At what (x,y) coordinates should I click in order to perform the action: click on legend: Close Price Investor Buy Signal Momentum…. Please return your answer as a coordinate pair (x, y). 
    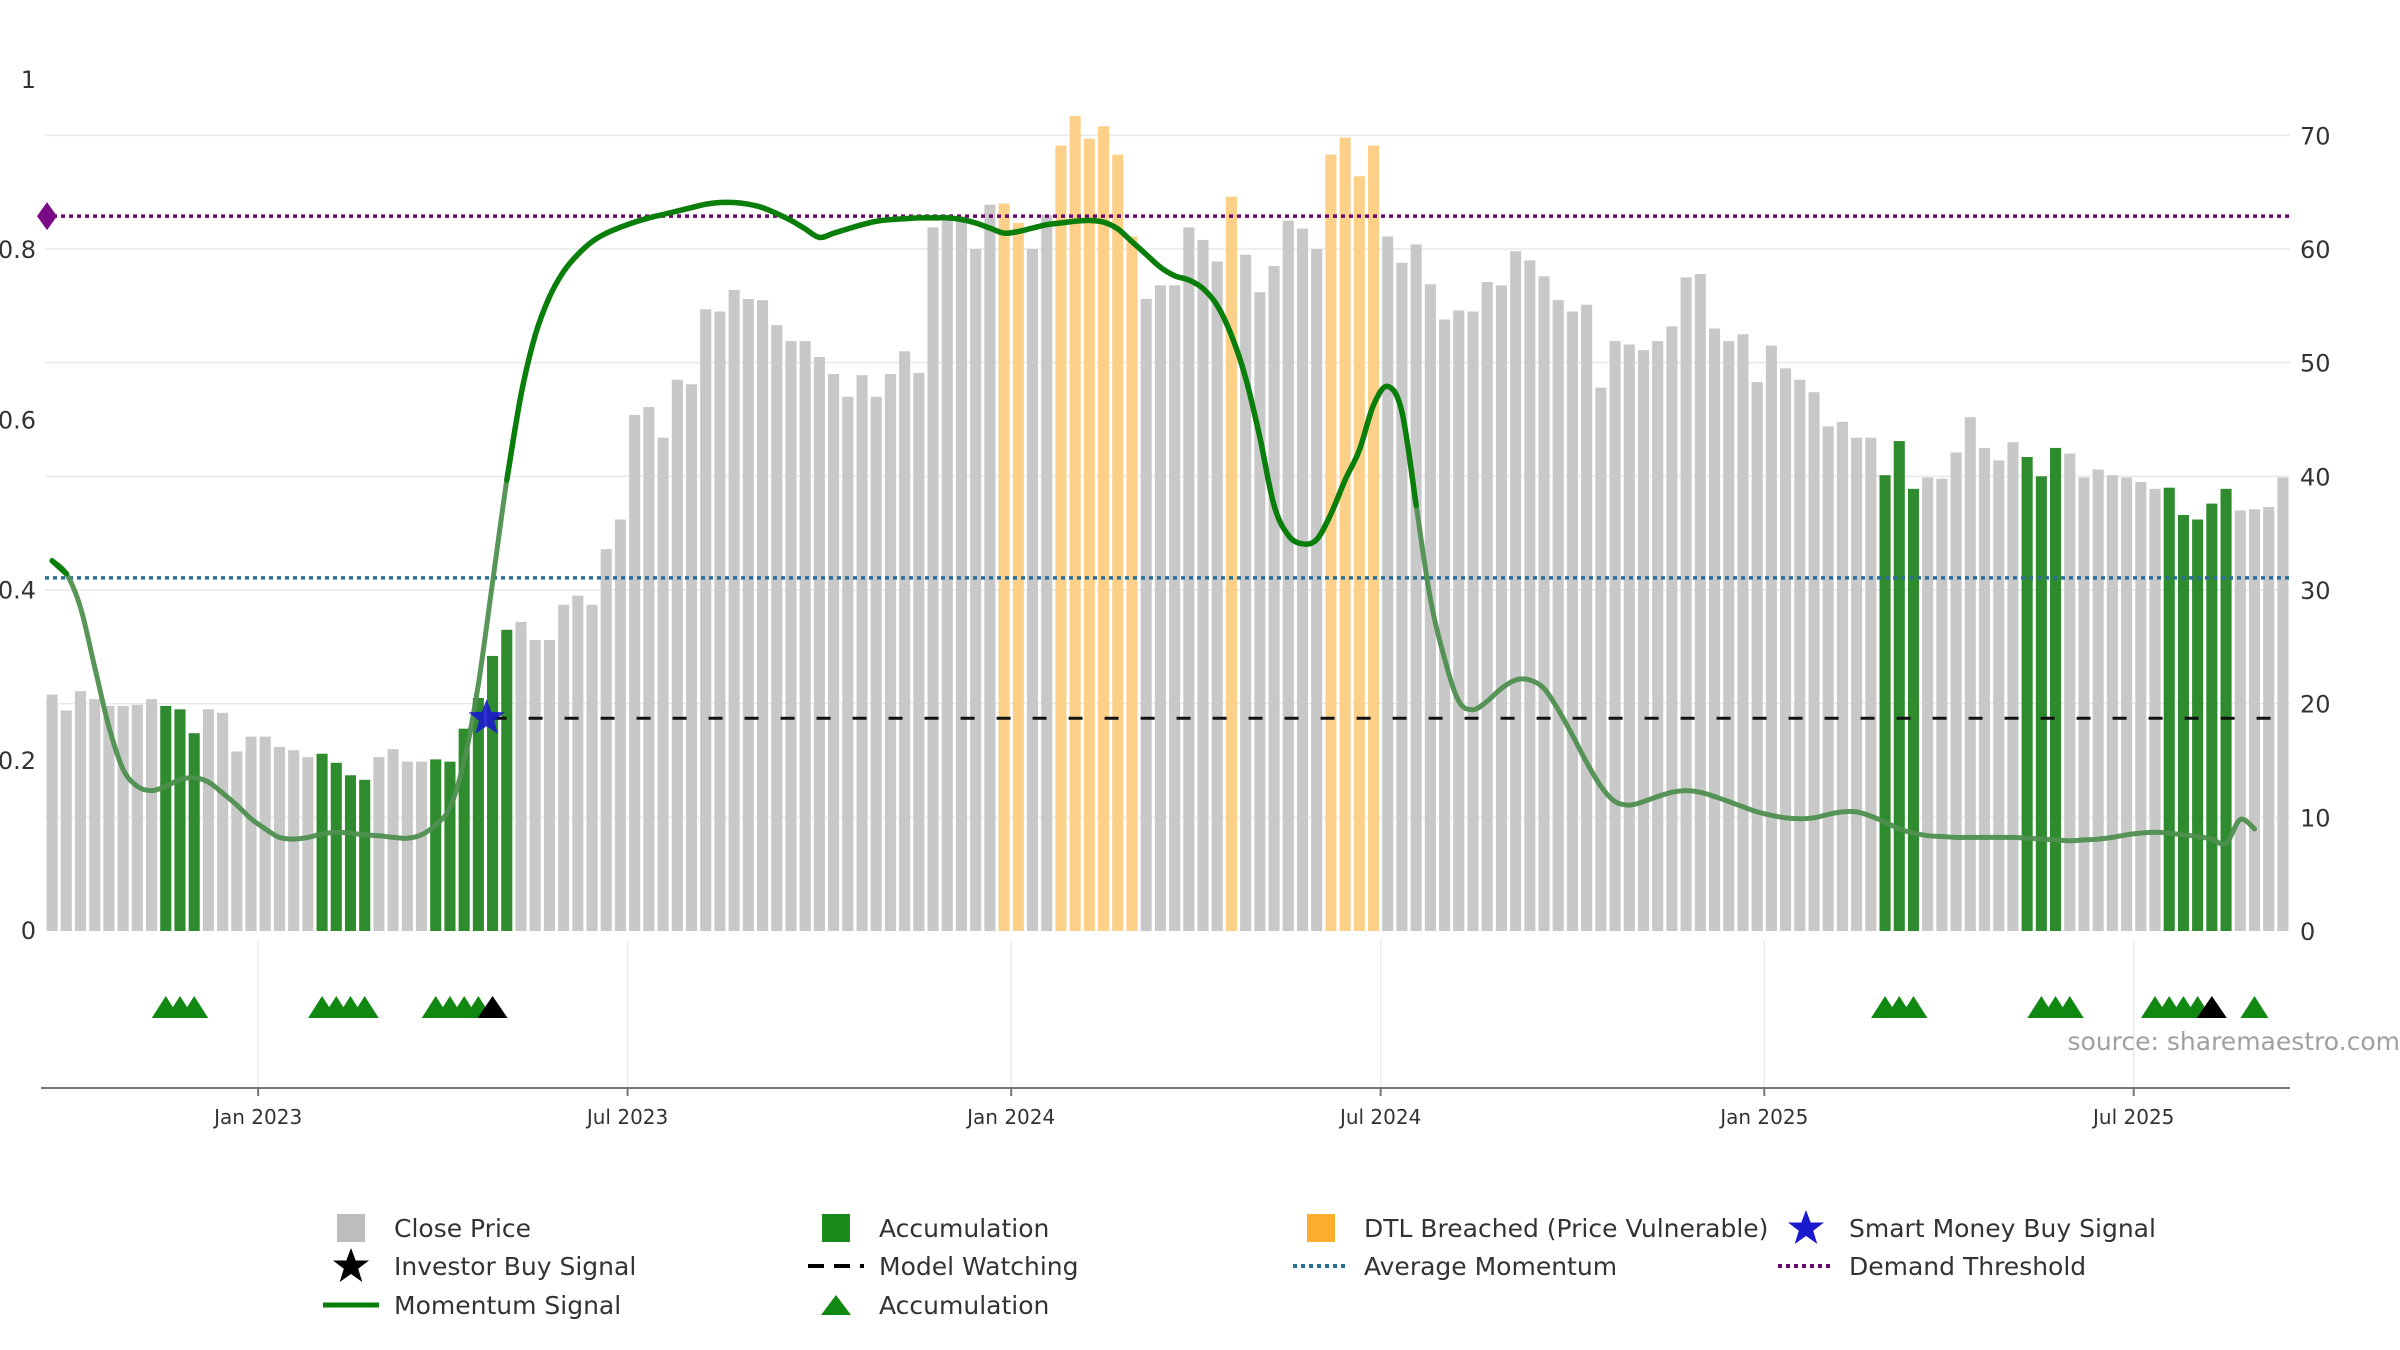
    Looking at the image, I should click on (1270, 1270).